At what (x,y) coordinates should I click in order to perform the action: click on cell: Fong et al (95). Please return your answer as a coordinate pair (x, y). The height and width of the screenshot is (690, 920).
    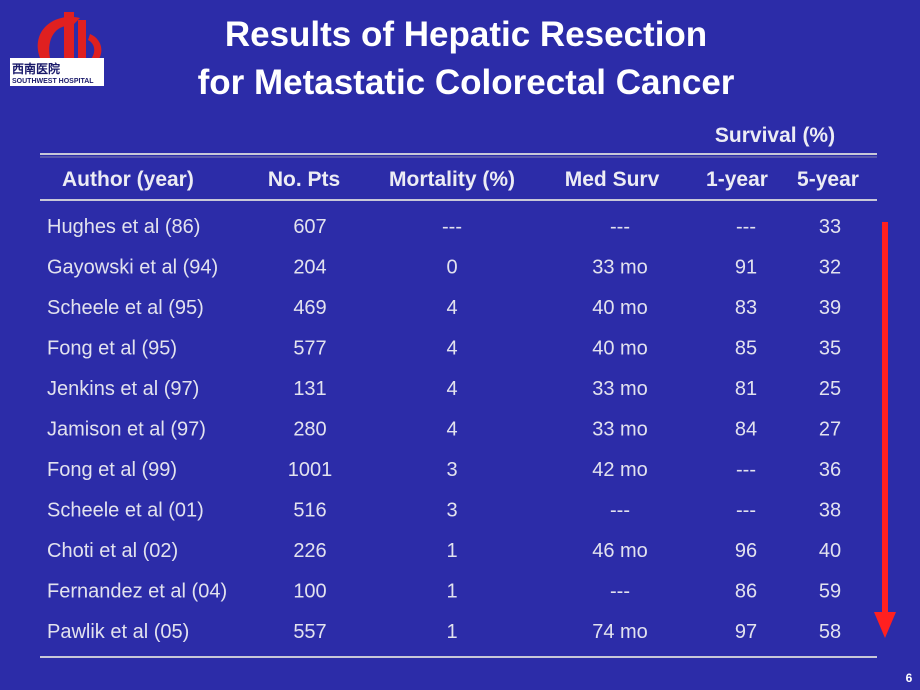
    Looking at the image, I should click on (112, 349).